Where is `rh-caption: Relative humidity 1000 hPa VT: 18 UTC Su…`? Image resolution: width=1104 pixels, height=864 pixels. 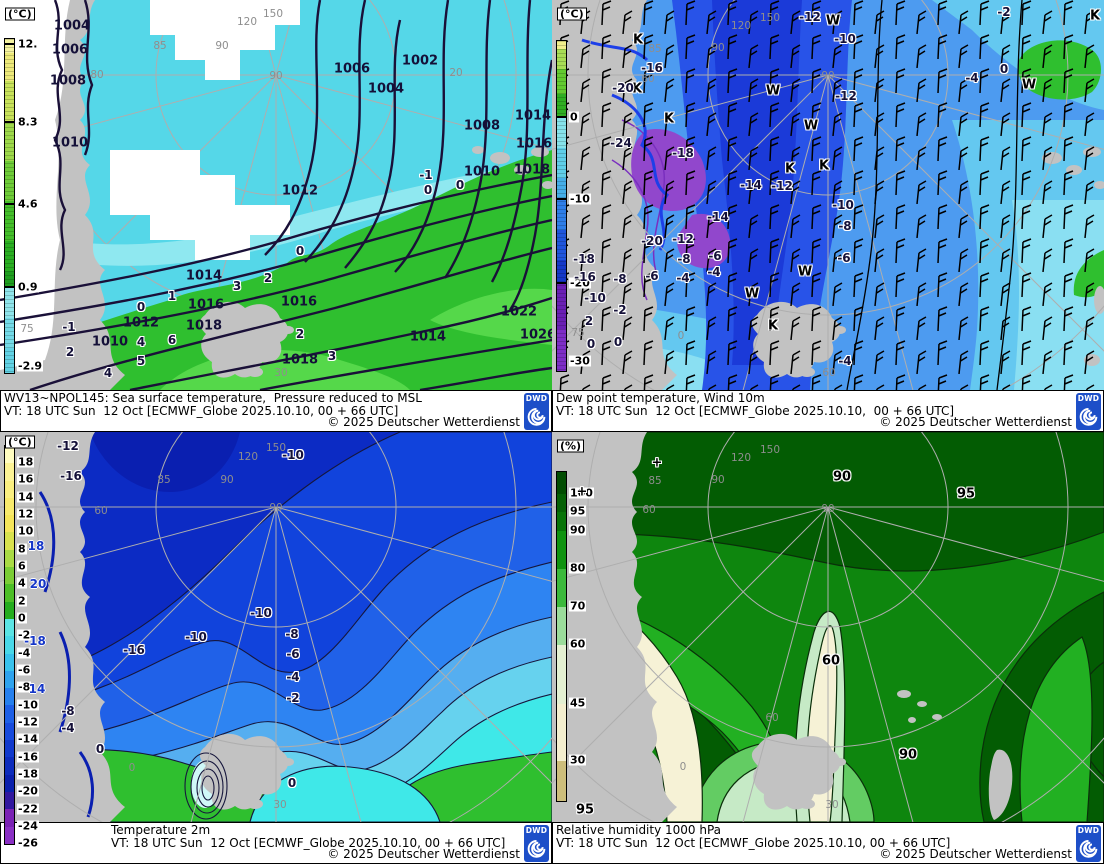
rh-caption: Relative humidity 1000 hPa VT: 18 UTC Su… is located at coordinates (828, 843).